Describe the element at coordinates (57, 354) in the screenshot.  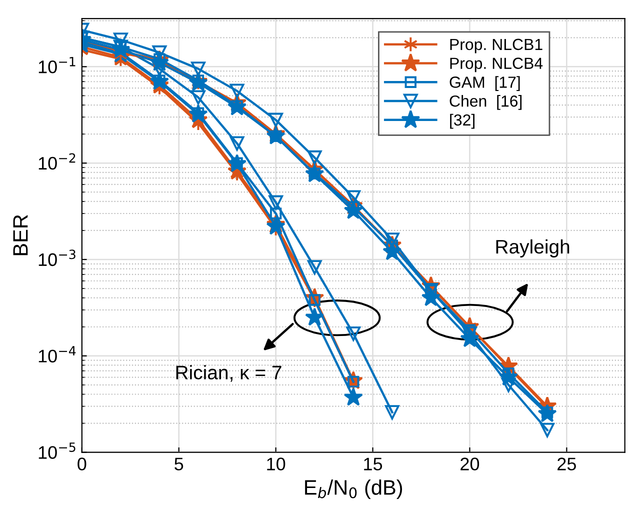
I see `y-tick-label: 10$^{−4}$` at that location.